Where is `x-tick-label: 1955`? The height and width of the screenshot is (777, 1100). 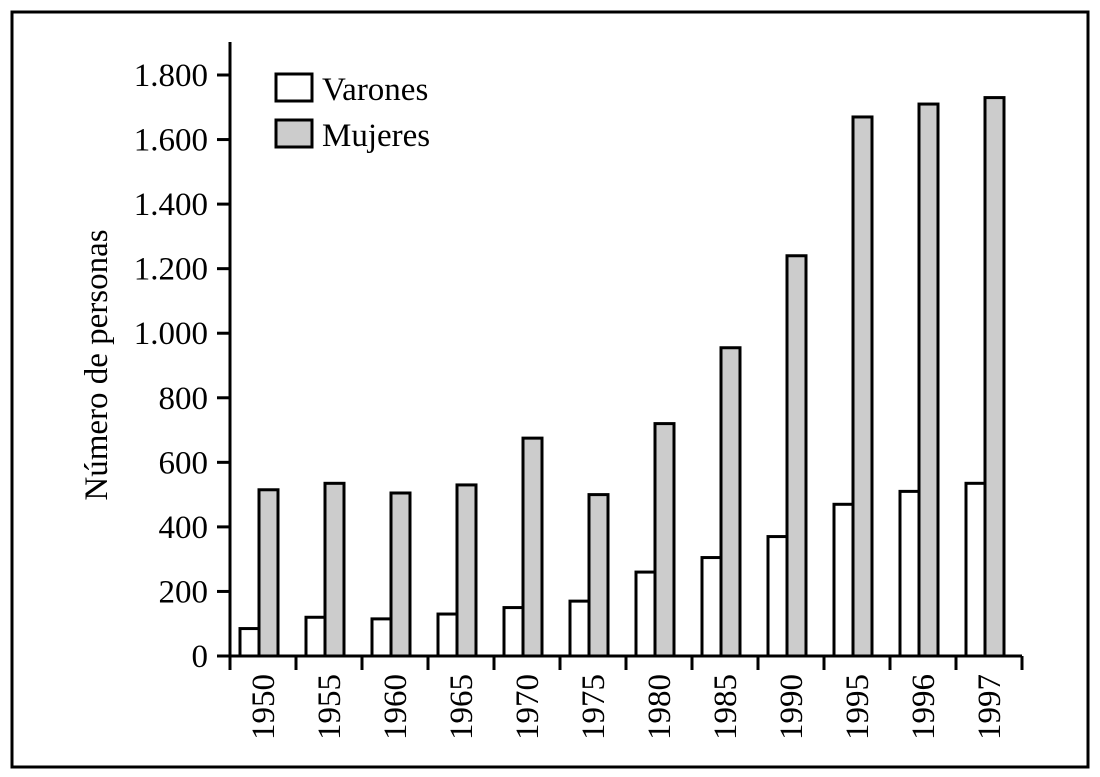 x-tick-label: 1955 is located at coordinates (330, 707).